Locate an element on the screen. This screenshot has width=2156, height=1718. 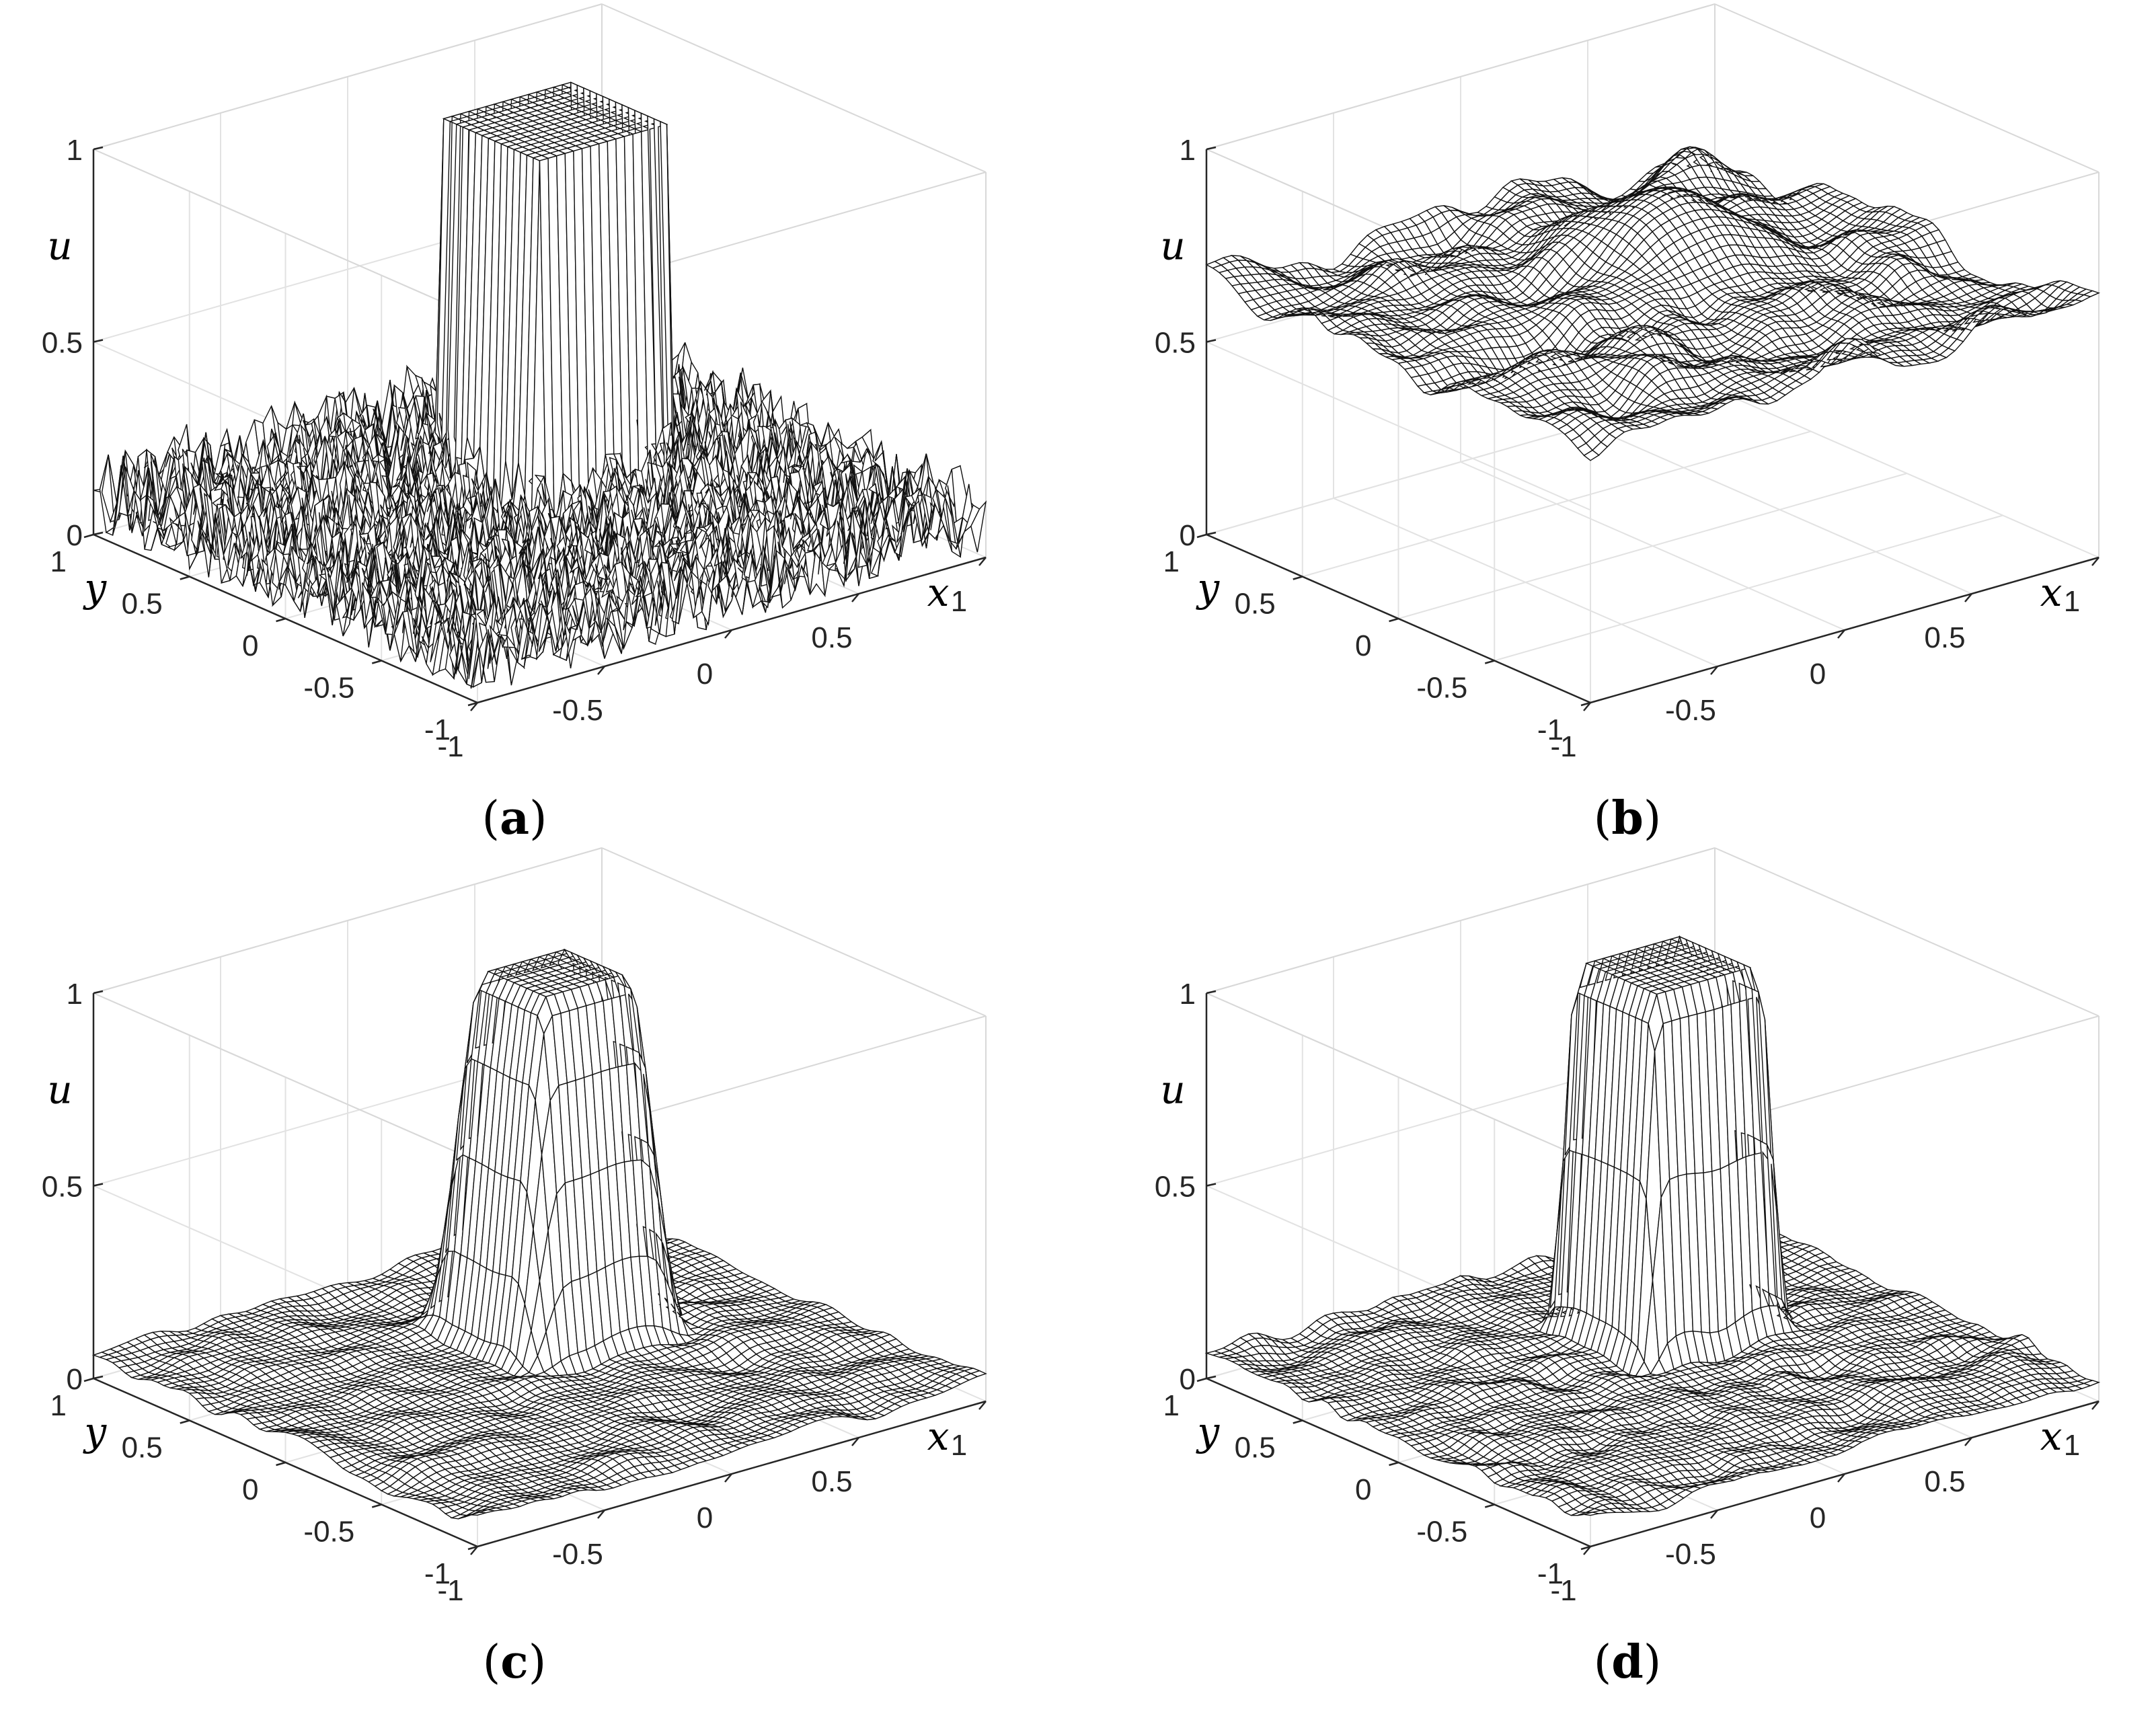
x-tick-label: 0.5 is located at coordinates (832, 637).